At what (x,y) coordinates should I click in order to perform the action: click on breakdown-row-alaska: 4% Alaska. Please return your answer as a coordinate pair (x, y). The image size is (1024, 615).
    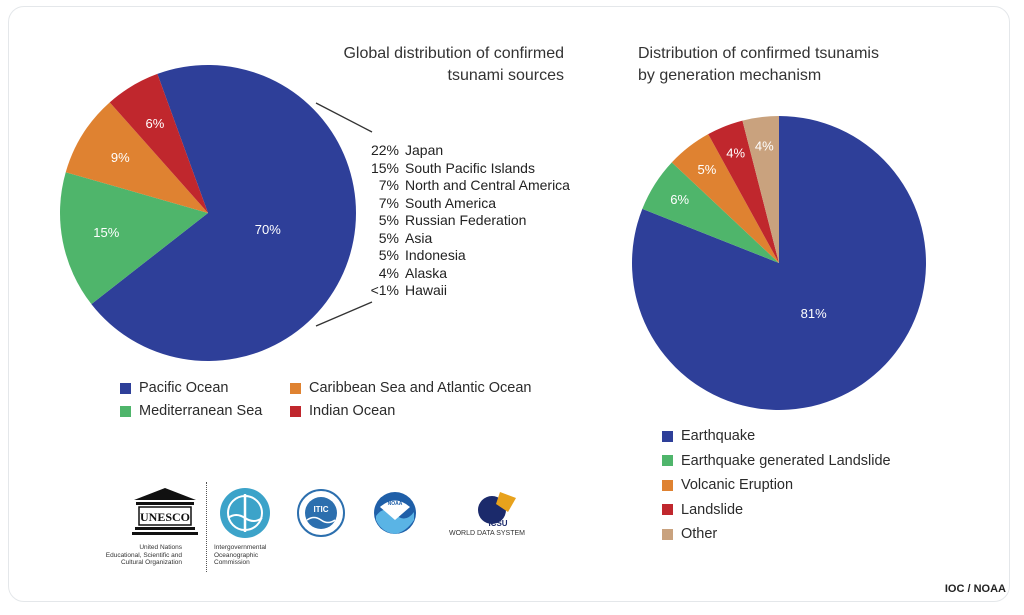
    Looking at the image, I should click on (468, 274).